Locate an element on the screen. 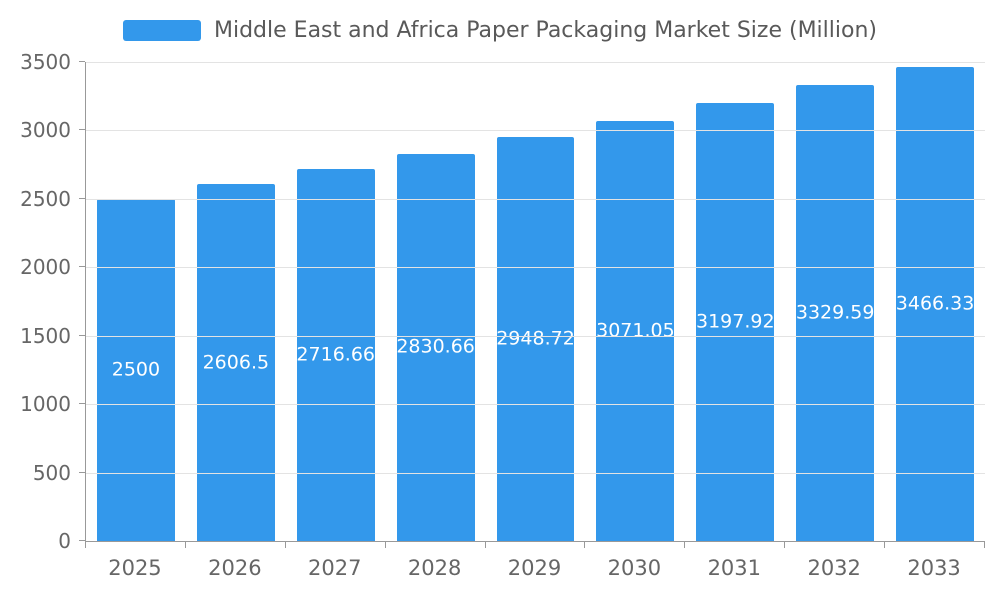 The image size is (1000, 600). y-tick-label: 3500 is located at coordinates (45, 62).